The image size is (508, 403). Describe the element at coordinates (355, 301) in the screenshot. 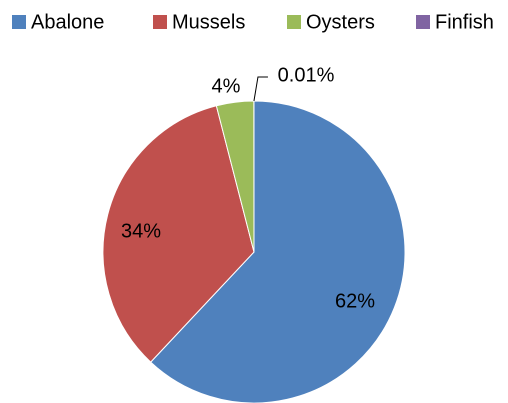

I see `data-label: 62%` at that location.